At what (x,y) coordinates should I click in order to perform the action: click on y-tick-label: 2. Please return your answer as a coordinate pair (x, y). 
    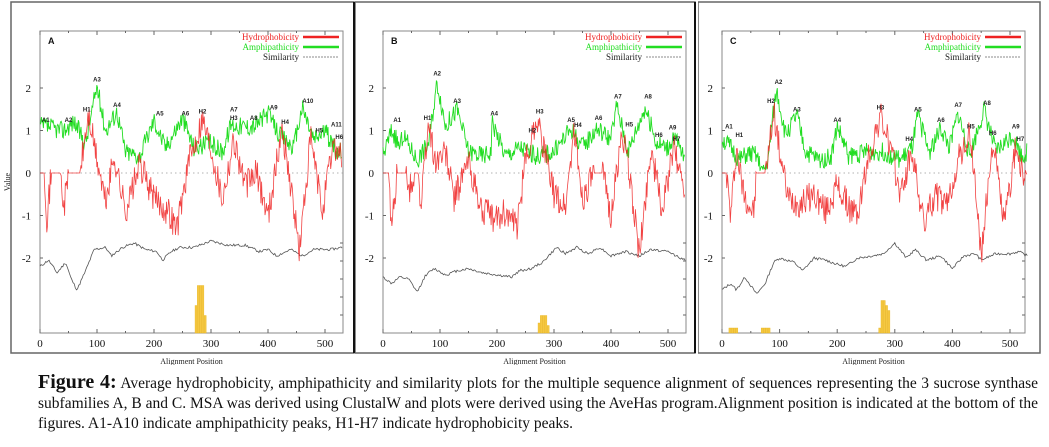
    Looking at the image, I should click on (29, 89).